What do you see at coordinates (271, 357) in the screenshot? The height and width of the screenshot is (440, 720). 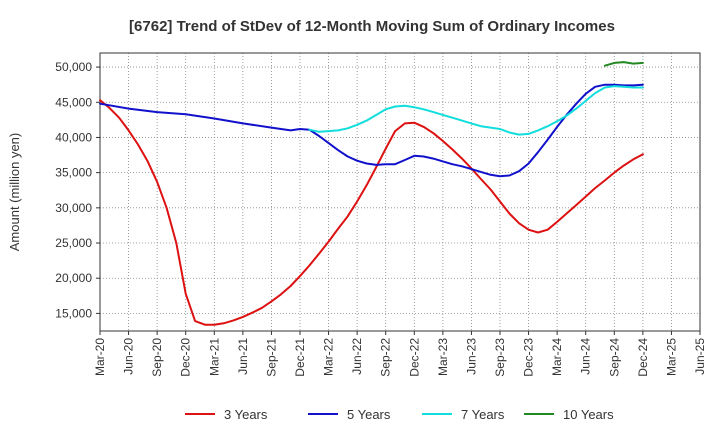 I see `x-tick-label: Sep-21` at bounding box center [271, 357].